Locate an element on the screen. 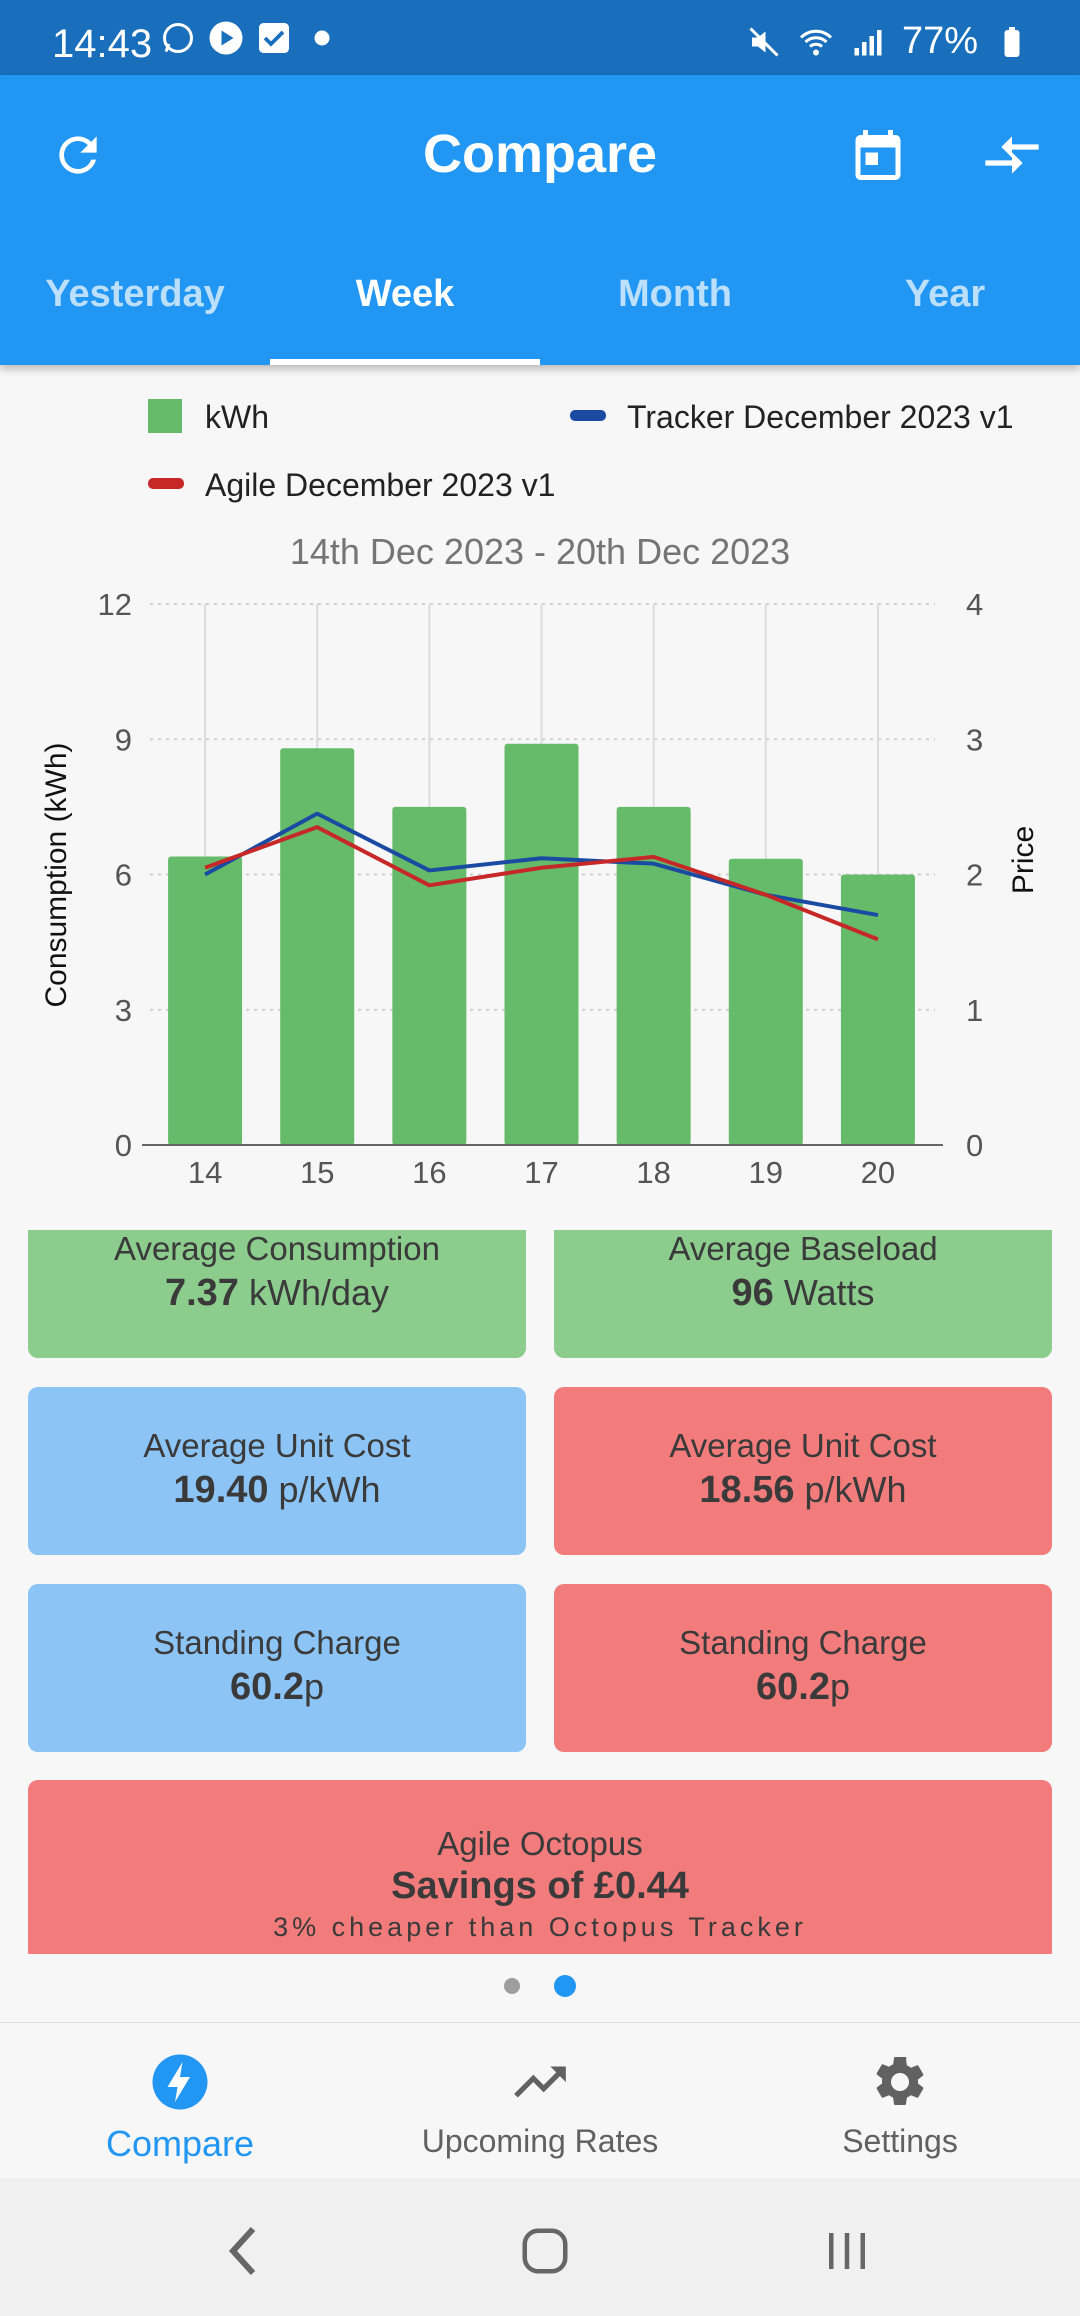 This screenshot has width=1080, height=2316. savings-headline: Savings of £0.44 is located at coordinates (540, 1886).